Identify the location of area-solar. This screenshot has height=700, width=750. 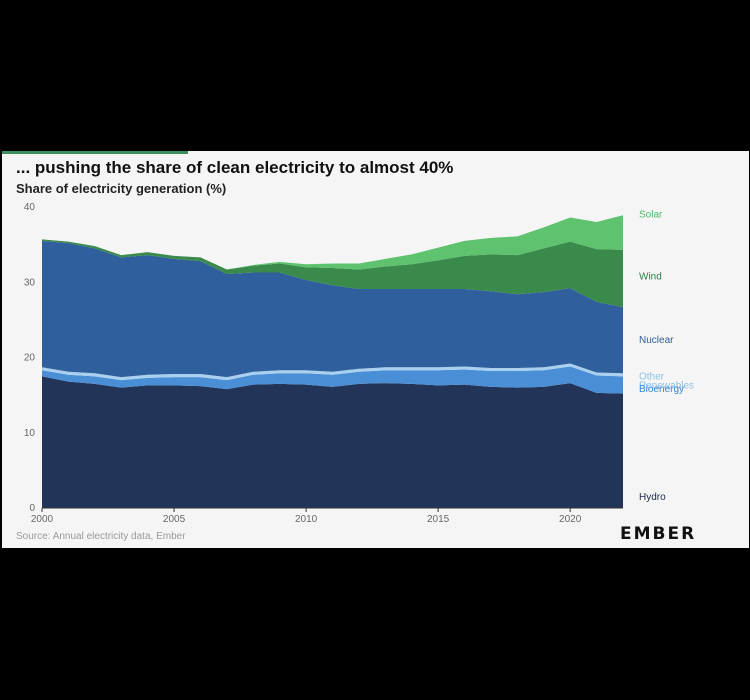
(332, 242).